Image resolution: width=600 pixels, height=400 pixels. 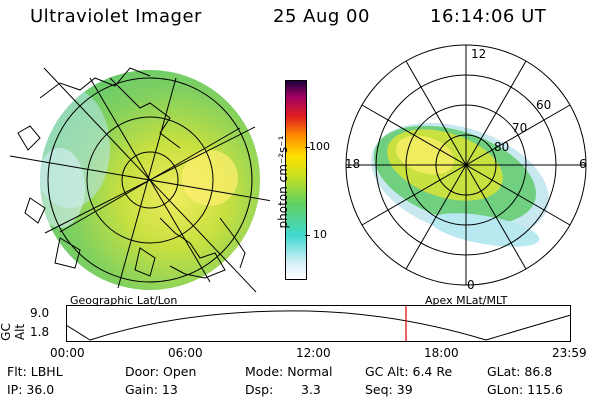 I want to click on altitude-track-plot, so click(x=319, y=323).